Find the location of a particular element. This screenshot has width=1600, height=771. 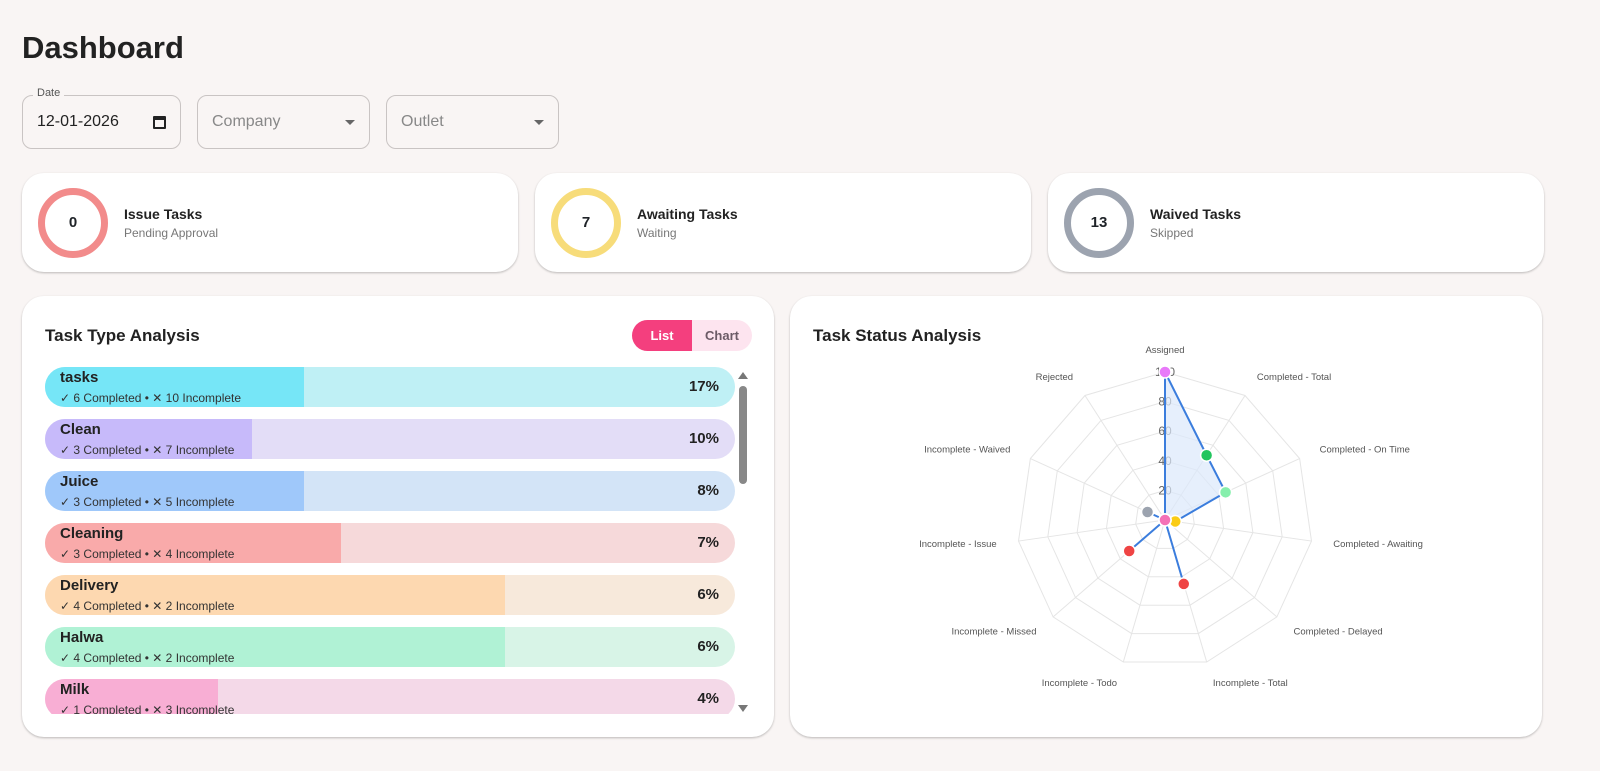

task-type-item: Halwa ✓ 4 Completed • ✕ 2 Incomplete 6% is located at coordinates (390, 647).